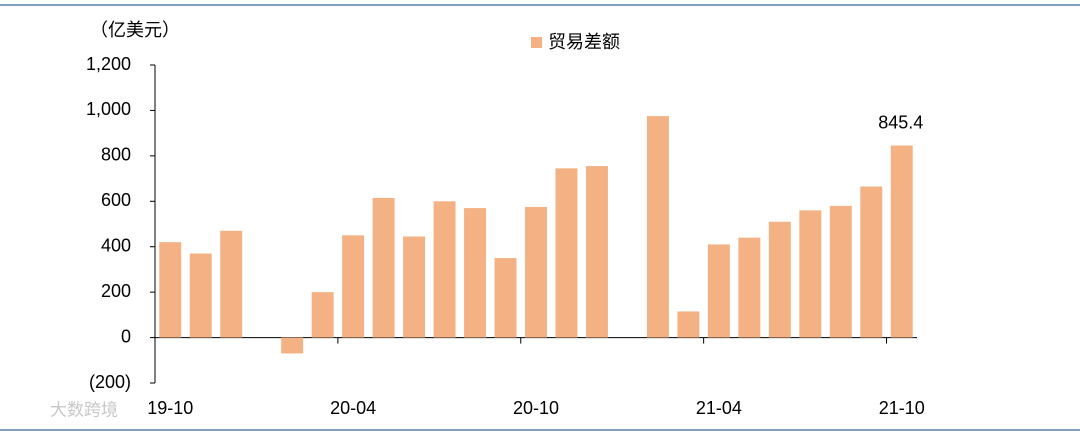 The image size is (1080, 435). Describe the element at coordinates (116, 245) in the screenshot. I see `y-tick-label: 400` at that location.